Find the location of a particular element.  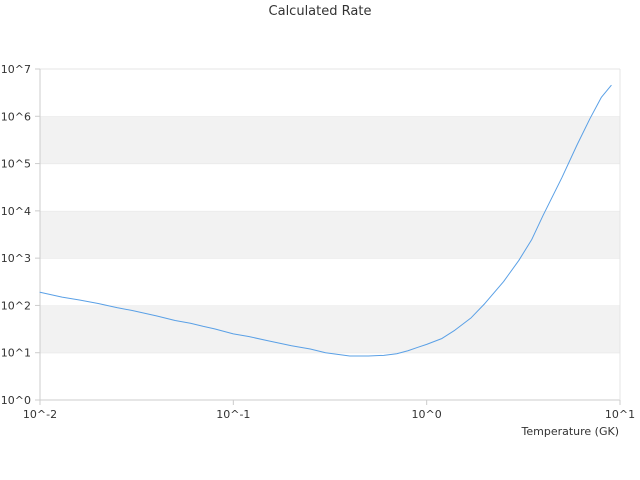

y-tick-label: 10^4 is located at coordinates (16, 211).